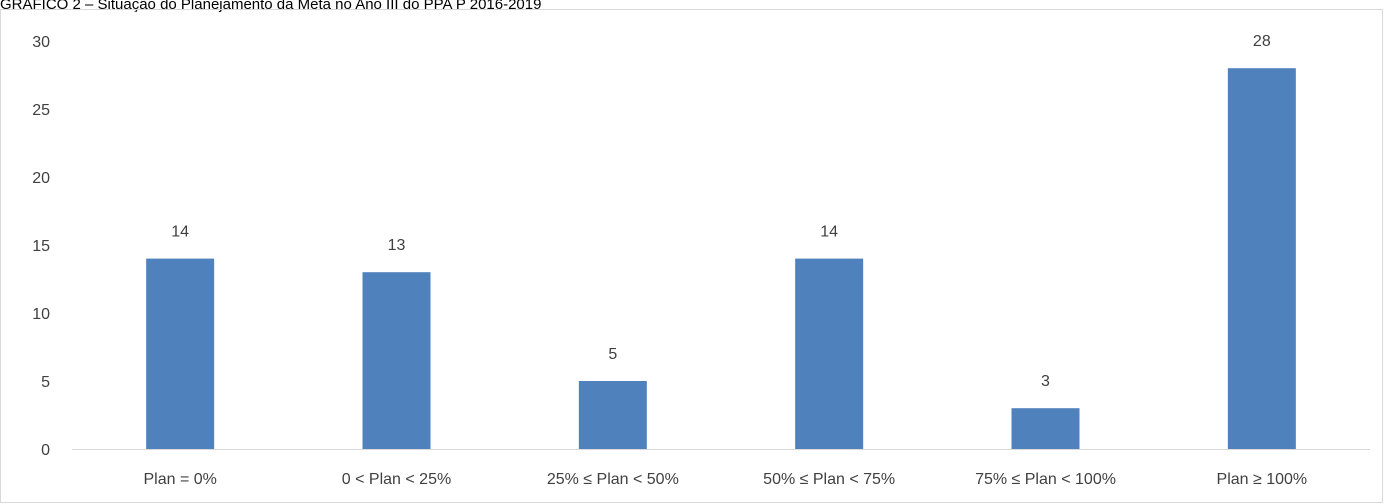 Image resolution: width=1384 pixels, height=504 pixels. What do you see at coordinates (1045, 479) in the screenshot?
I see `x-tick-label: 75% ≤ Plan < 100%` at bounding box center [1045, 479].